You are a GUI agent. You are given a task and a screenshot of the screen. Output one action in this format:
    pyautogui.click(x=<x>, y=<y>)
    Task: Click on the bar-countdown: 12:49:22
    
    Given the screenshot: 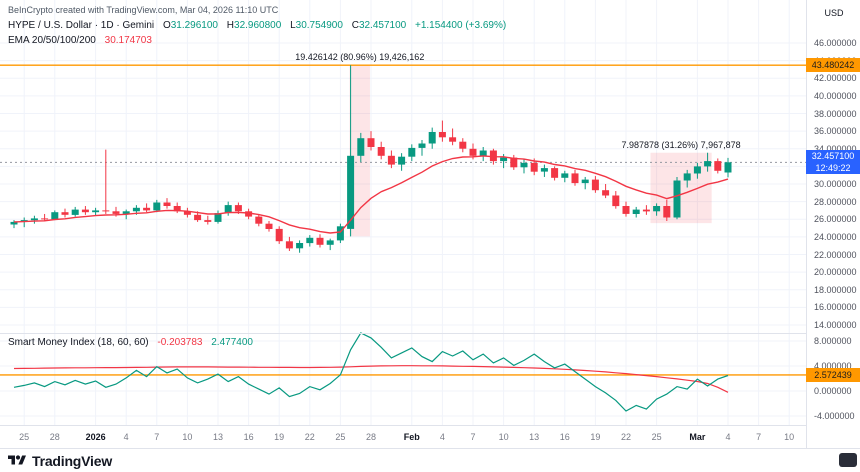 What is the action you would take?
    pyautogui.click(x=833, y=168)
    